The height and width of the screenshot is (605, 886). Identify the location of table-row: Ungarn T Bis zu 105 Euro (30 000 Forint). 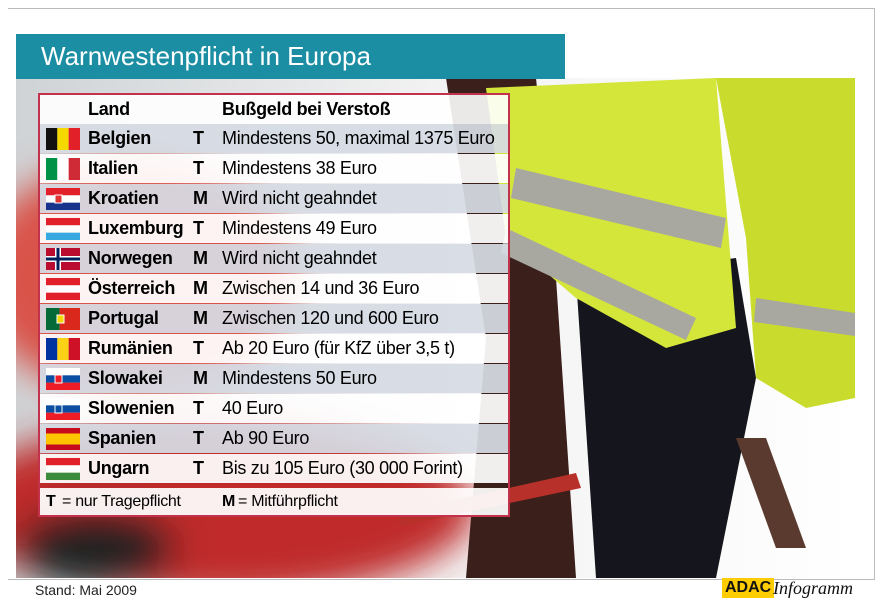
(274, 468).